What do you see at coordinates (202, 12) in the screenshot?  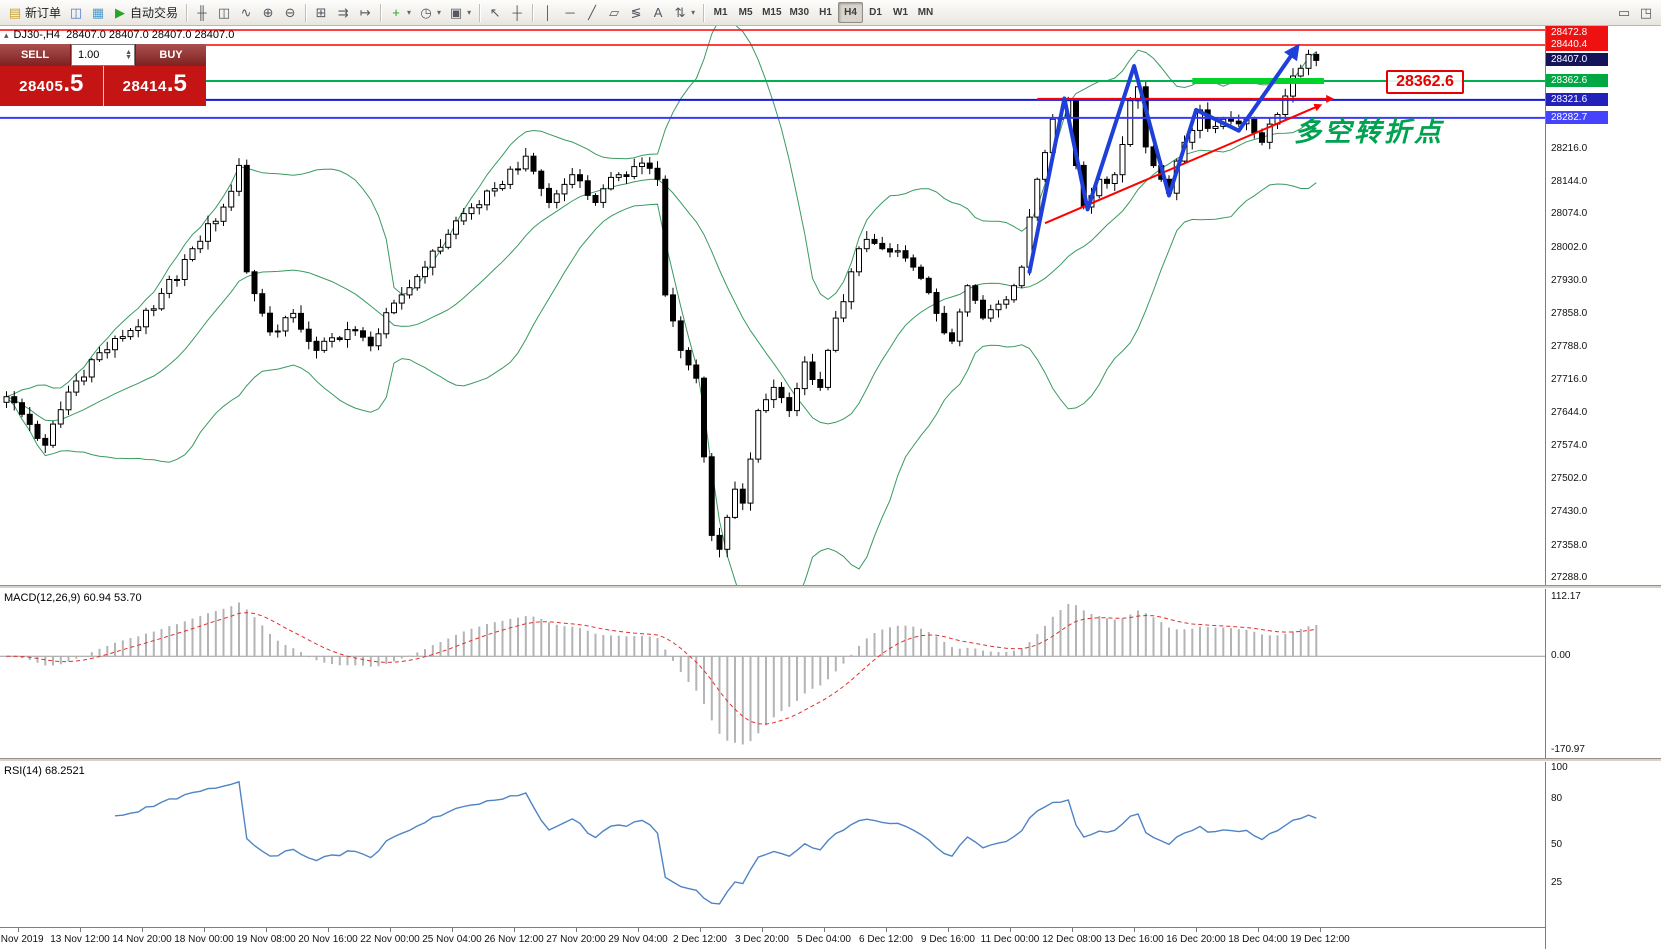 I see `bar-chart-button: ╫` at bounding box center [202, 12].